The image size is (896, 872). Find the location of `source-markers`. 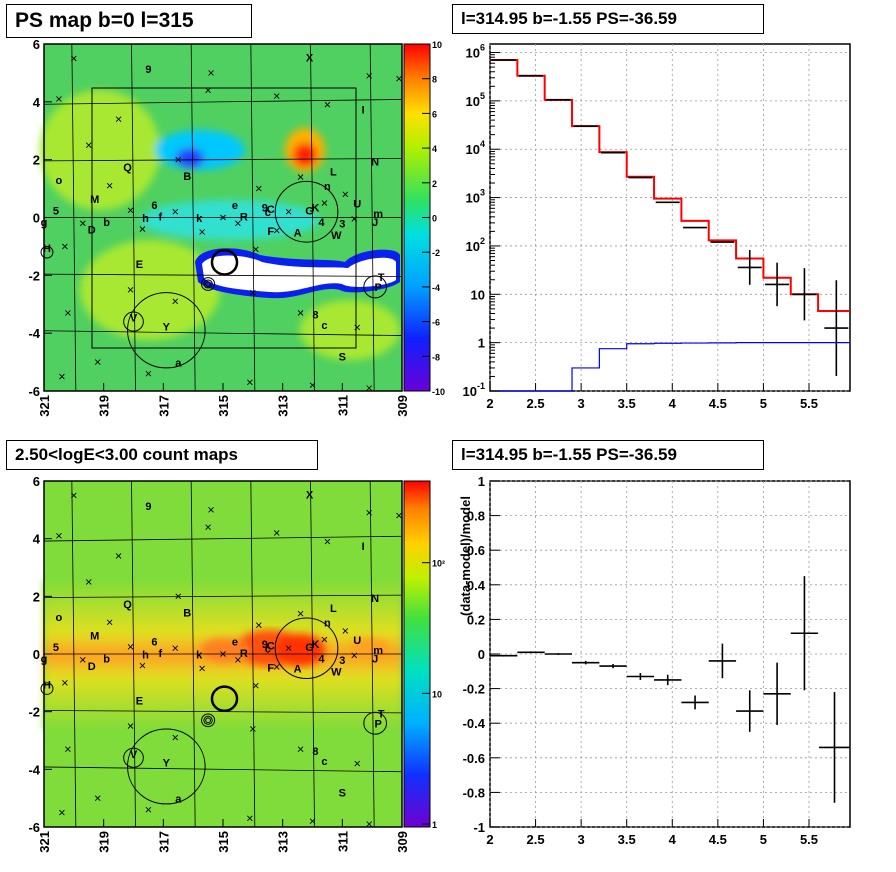

source-markers is located at coordinates (229, 223).